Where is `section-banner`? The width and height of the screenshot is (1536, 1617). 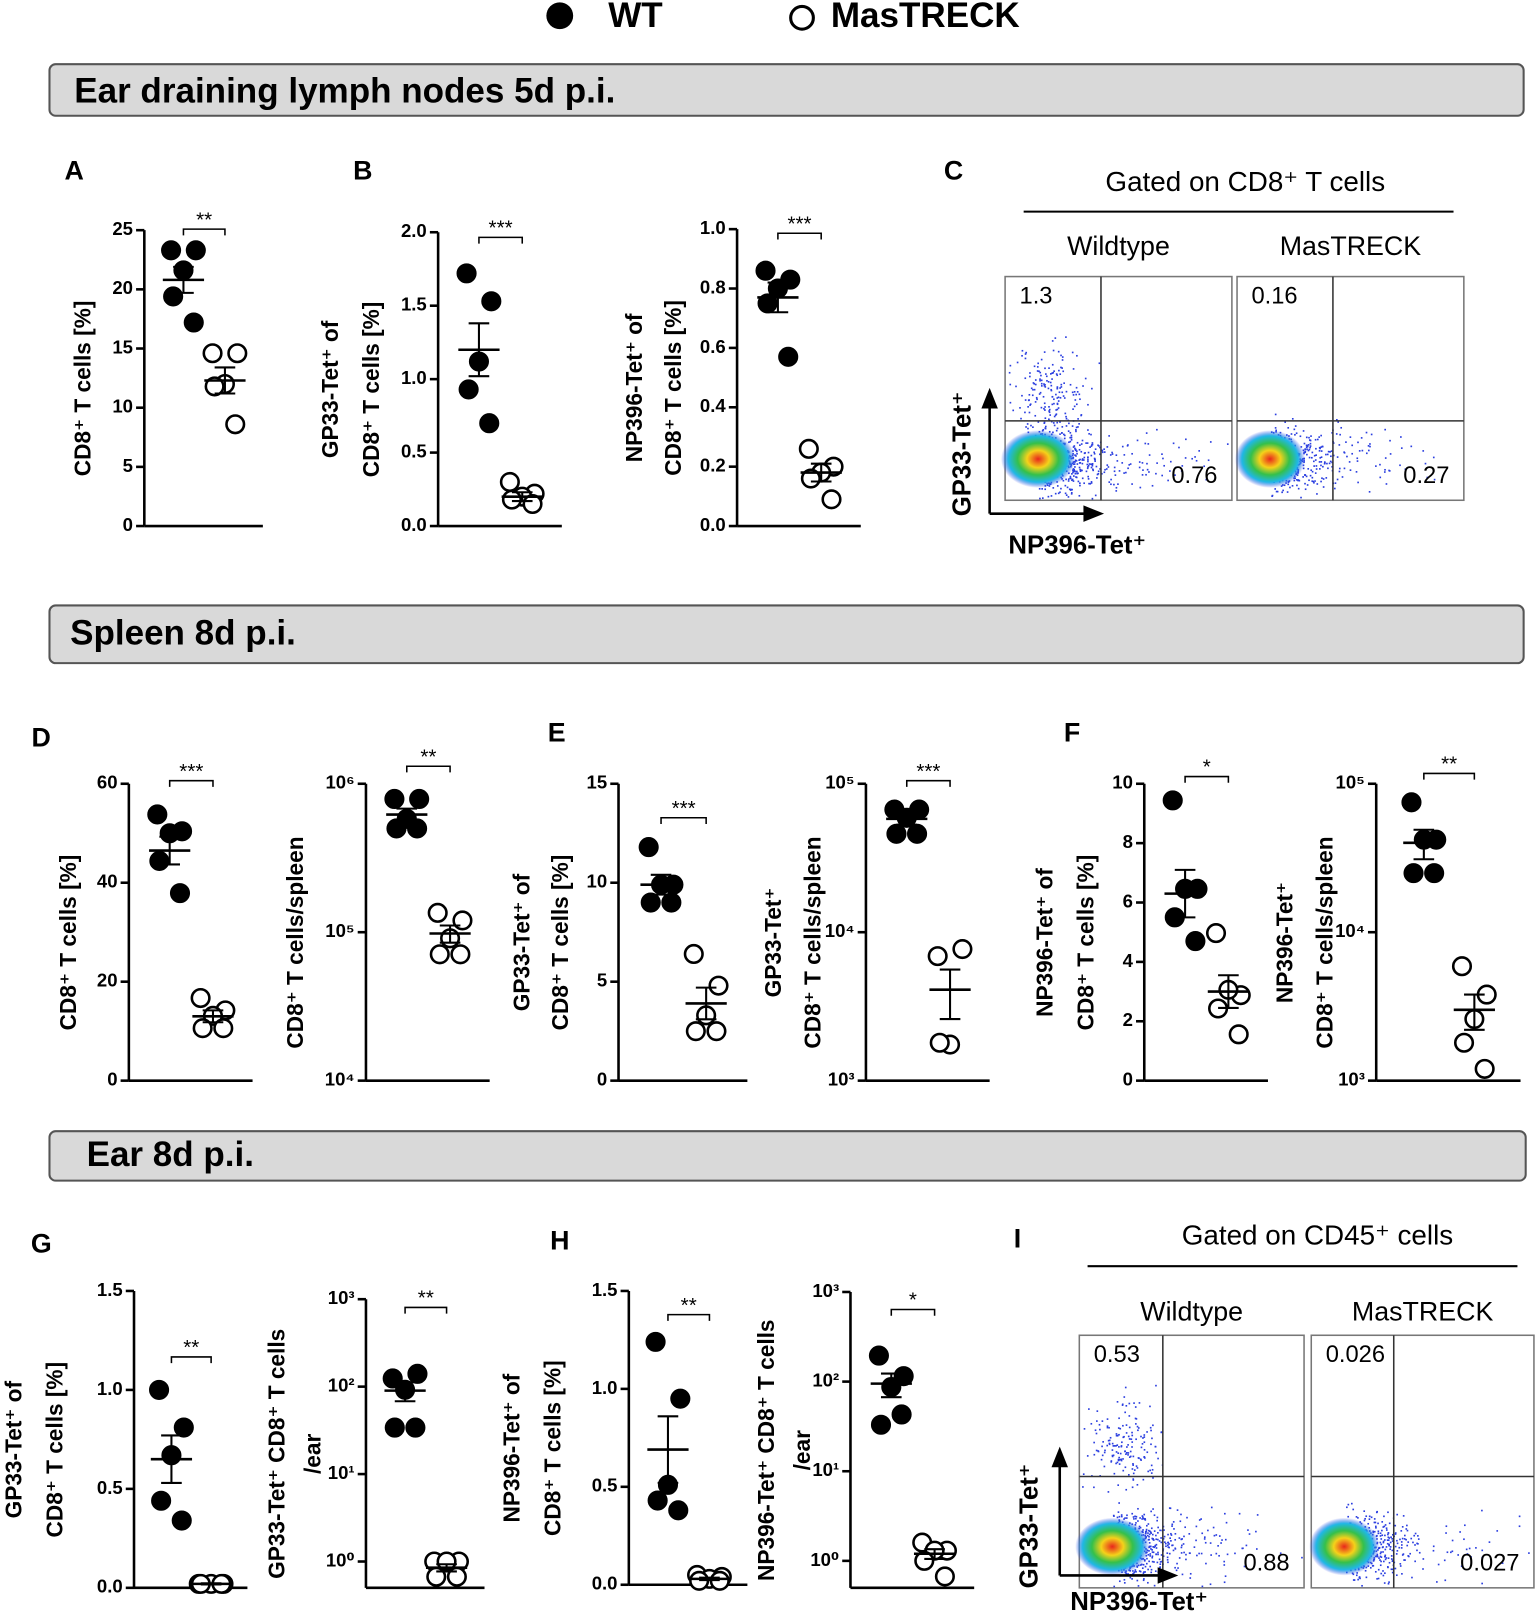
section-banner is located at coordinates (786, 90).